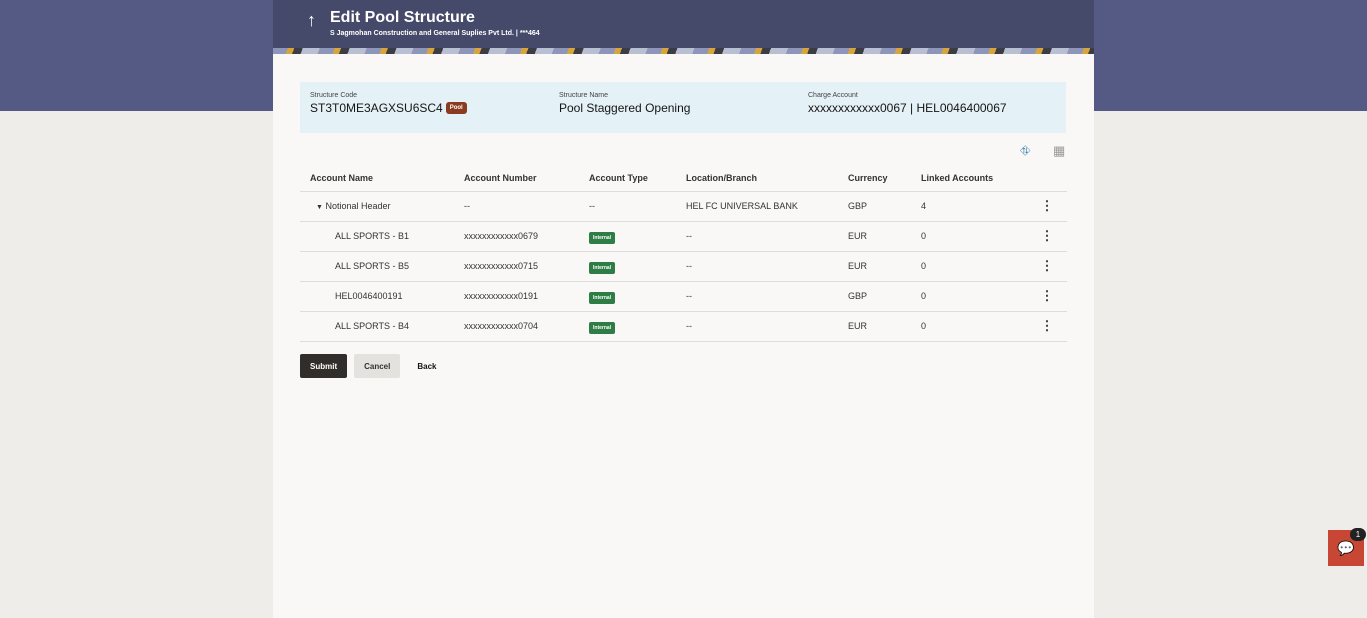  What do you see at coordinates (516, 266) in the screenshot?
I see `account-number: xxxxxxxxxxxx0715` at bounding box center [516, 266].